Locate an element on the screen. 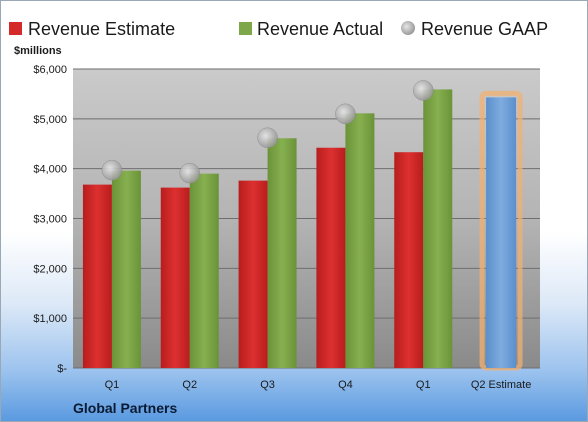 The width and height of the screenshot is (588, 422). bar-q2-estimate is located at coordinates (501, 232).